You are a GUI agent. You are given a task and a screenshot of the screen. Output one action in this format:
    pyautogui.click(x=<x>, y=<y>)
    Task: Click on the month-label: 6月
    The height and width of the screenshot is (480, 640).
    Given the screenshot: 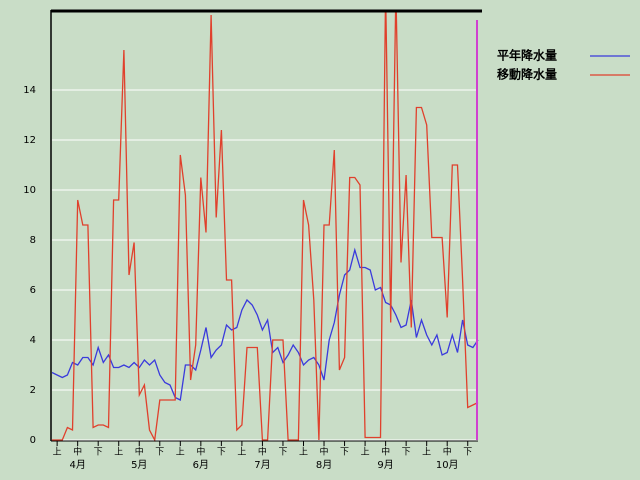 What is the action you would take?
    pyautogui.click(x=201, y=465)
    